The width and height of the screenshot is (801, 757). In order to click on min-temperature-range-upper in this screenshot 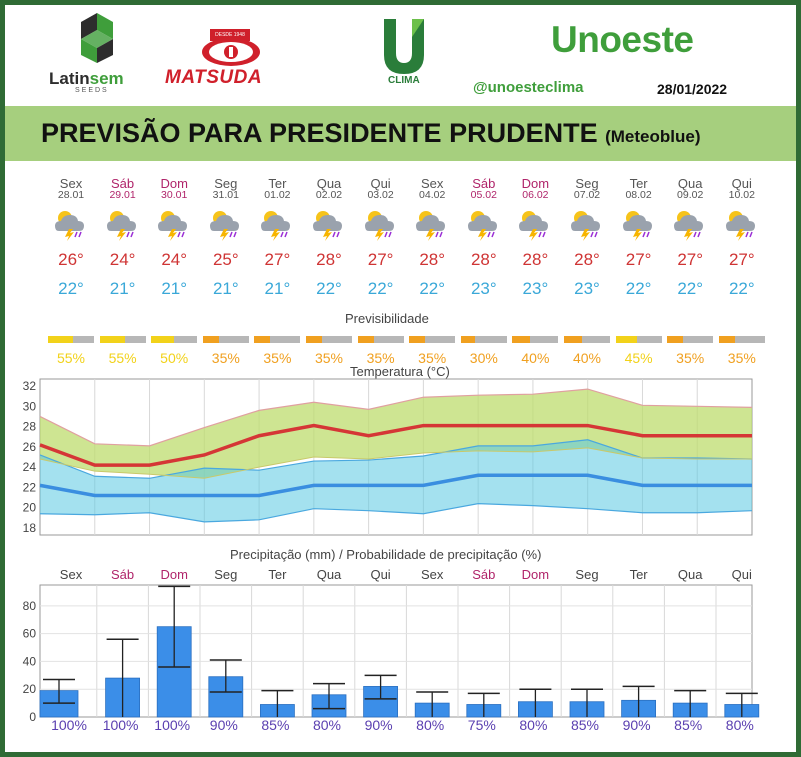, I will do `click(396, 459)`.